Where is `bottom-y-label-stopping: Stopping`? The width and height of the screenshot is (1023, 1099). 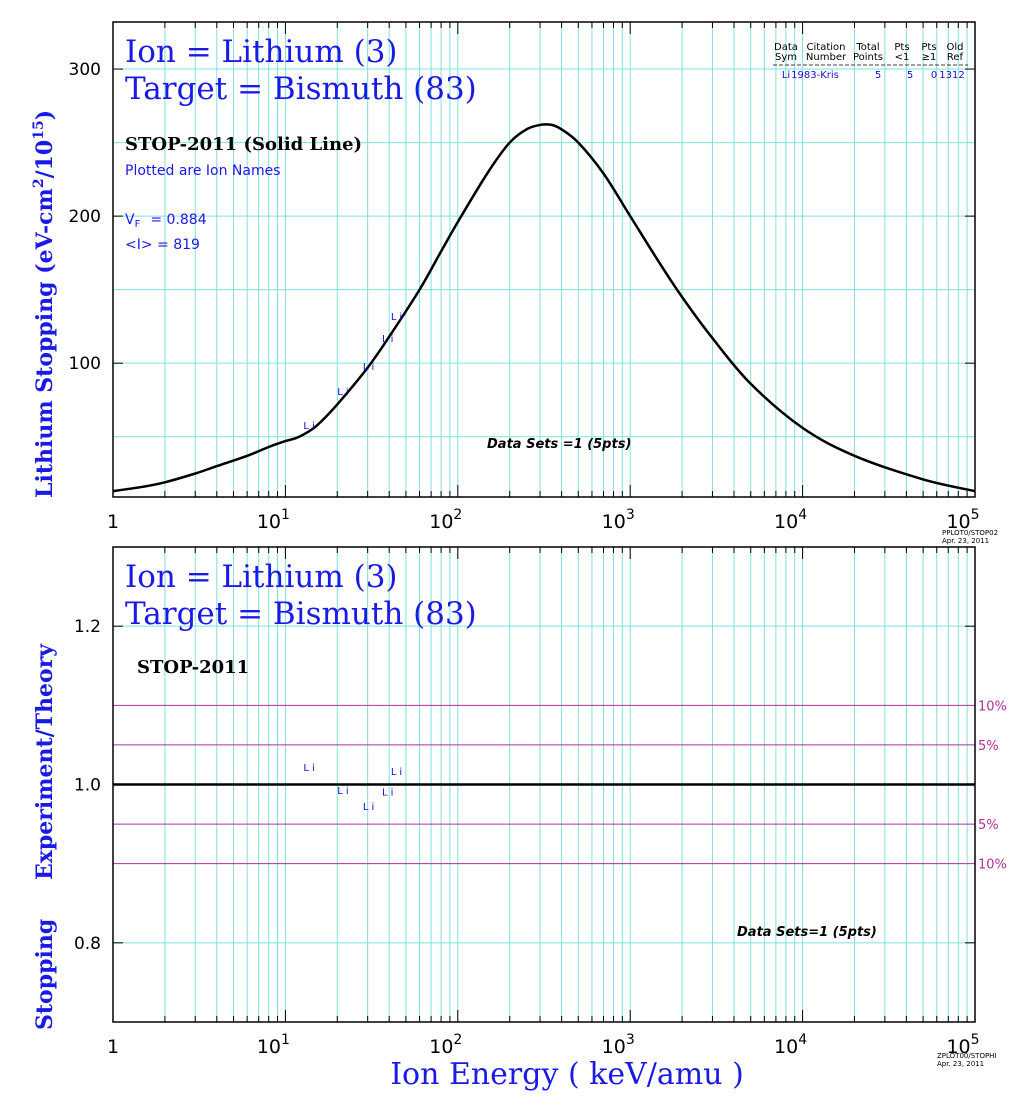 bottom-y-label-stopping: Stopping is located at coordinates (45, 974).